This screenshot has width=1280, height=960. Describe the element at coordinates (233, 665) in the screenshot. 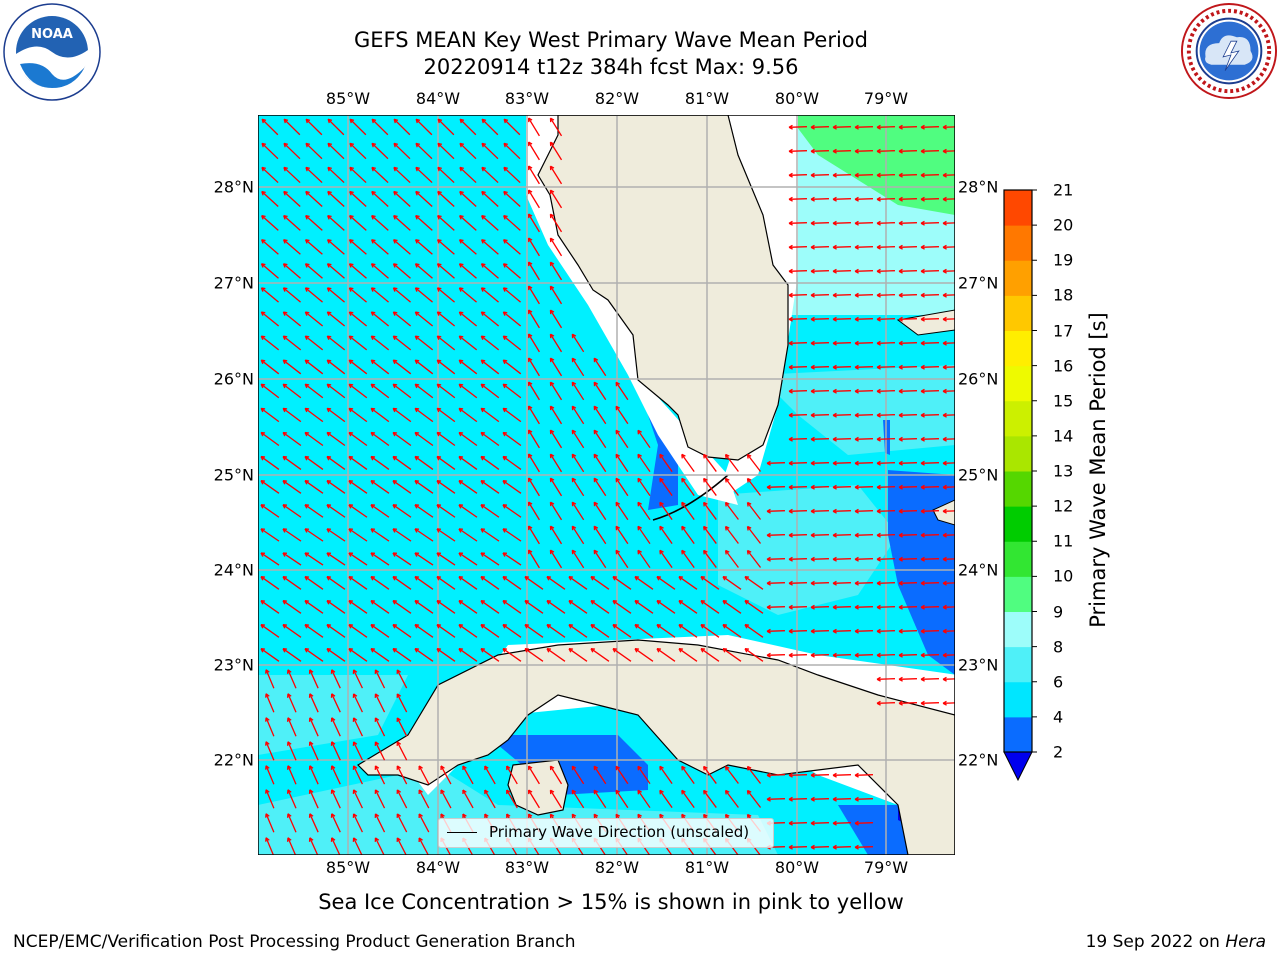

I see `lat-label-left: 23°N` at that location.